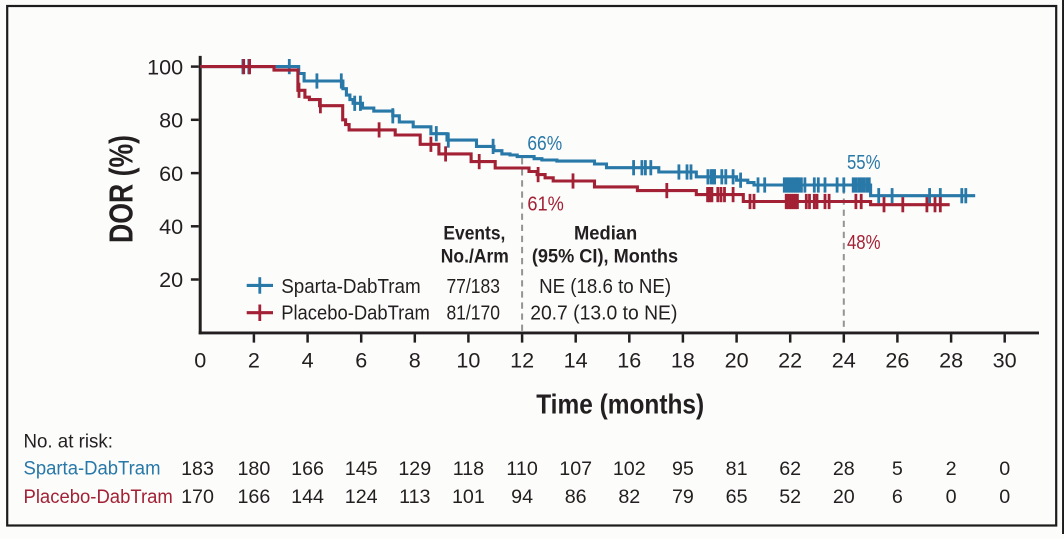 The width and height of the screenshot is (1064, 539). Describe the element at coordinates (361, 497) in the screenshot. I see `svg-text: 124` at that location.